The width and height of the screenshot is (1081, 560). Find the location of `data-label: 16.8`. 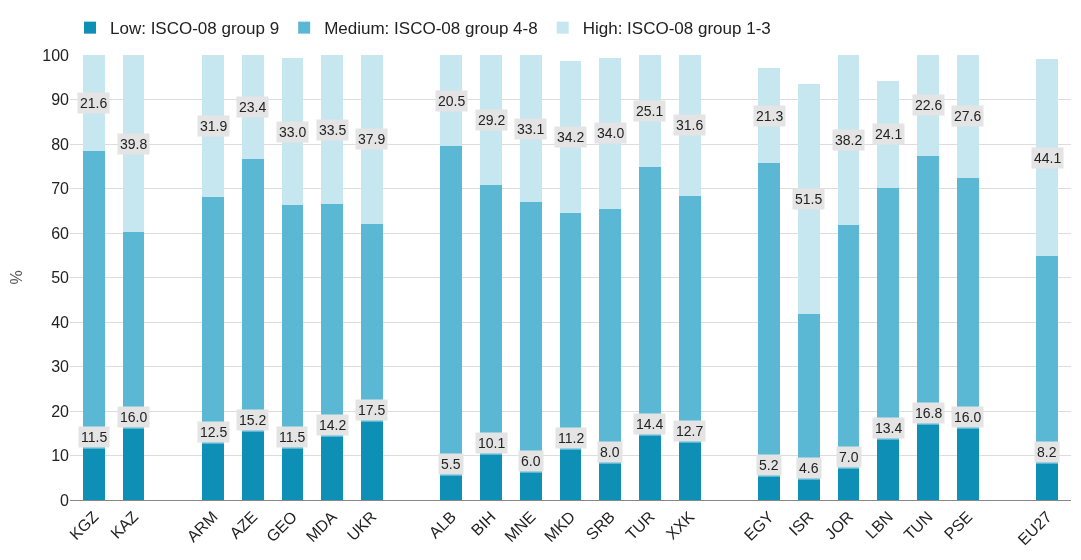

data-label: 16.8 is located at coordinates (929, 413).